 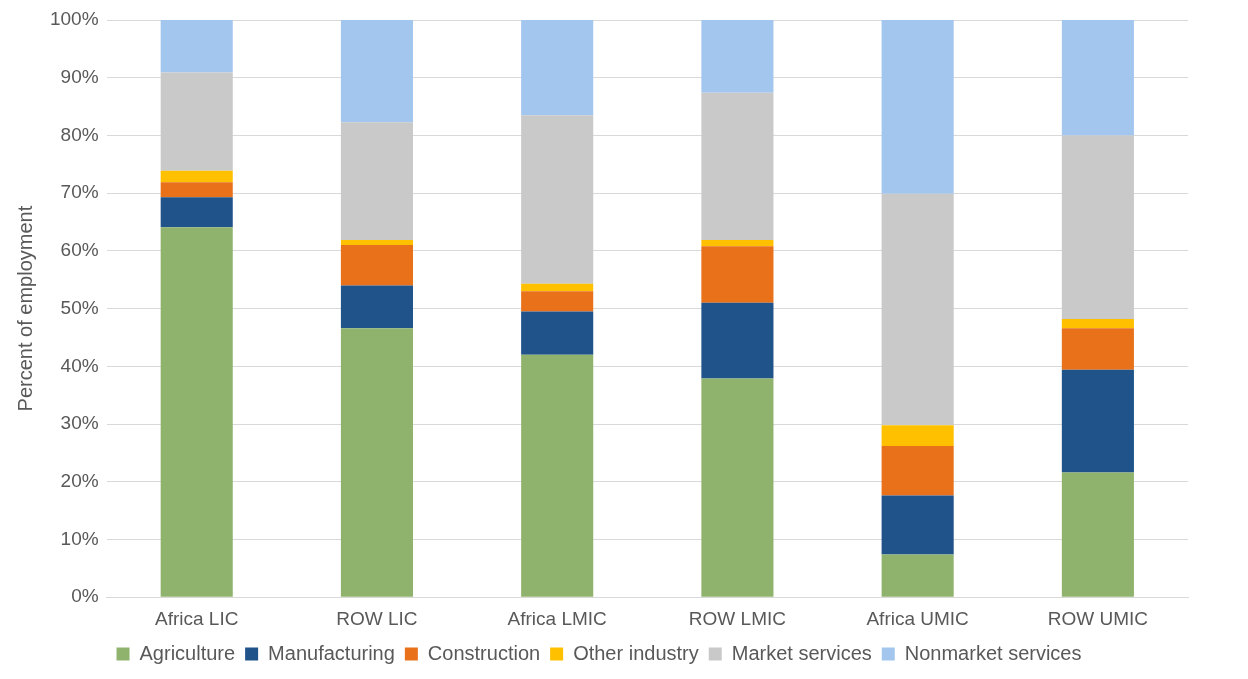 What do you see at coordinates (377, 618) in the screenshot?
I see `x-tick-label: ROW LIC` at bounding box center [377, 618].